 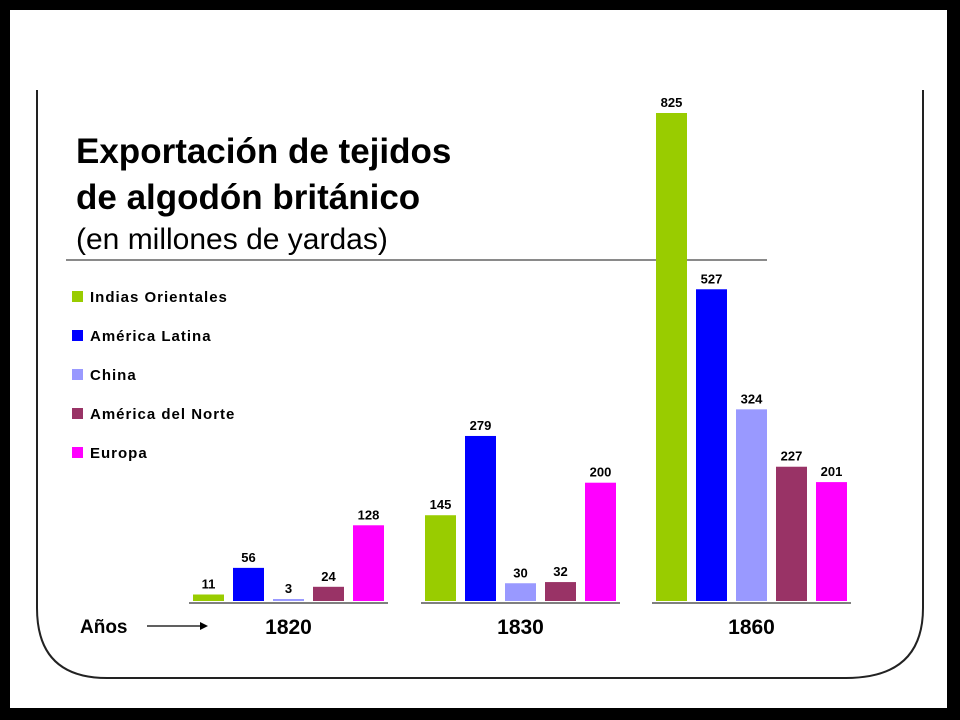 I want to click on bar-value-label: 527, so click(x=712, y=278).